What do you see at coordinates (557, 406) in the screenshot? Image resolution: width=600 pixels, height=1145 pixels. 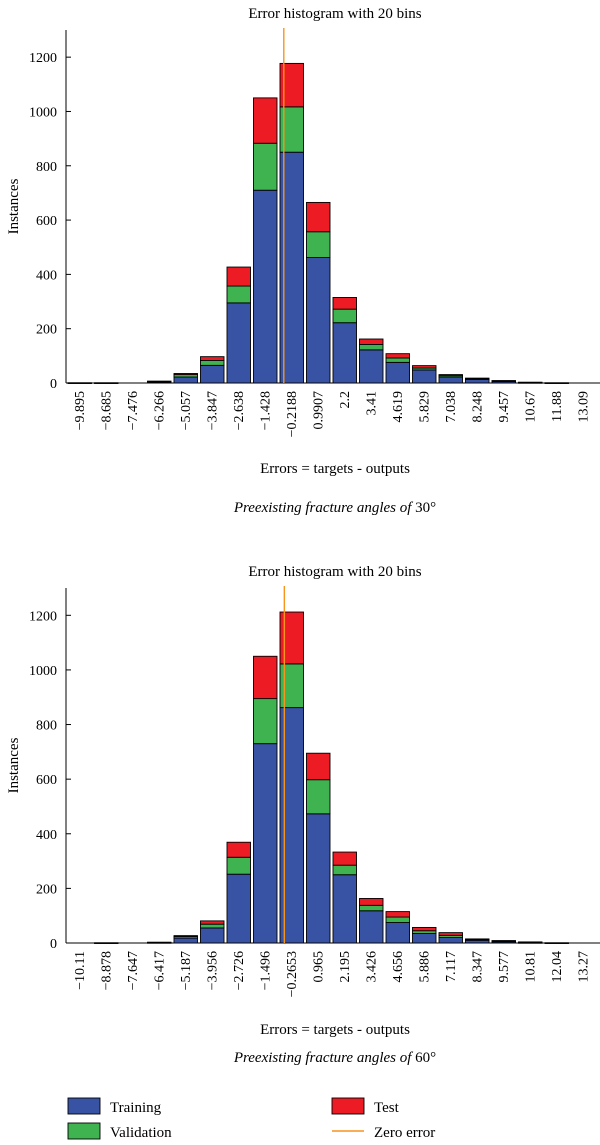 I see `x-tick-label: 11.88` at bounding box center [557, 406].